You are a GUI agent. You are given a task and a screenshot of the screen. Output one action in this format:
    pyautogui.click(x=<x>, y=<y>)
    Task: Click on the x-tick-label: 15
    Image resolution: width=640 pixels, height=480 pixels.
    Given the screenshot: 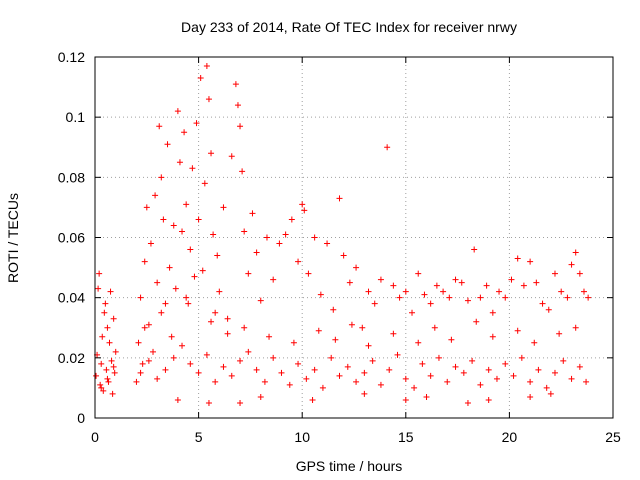 What is the action you would take?
    pyautogui.click(x=406, y=437)
    